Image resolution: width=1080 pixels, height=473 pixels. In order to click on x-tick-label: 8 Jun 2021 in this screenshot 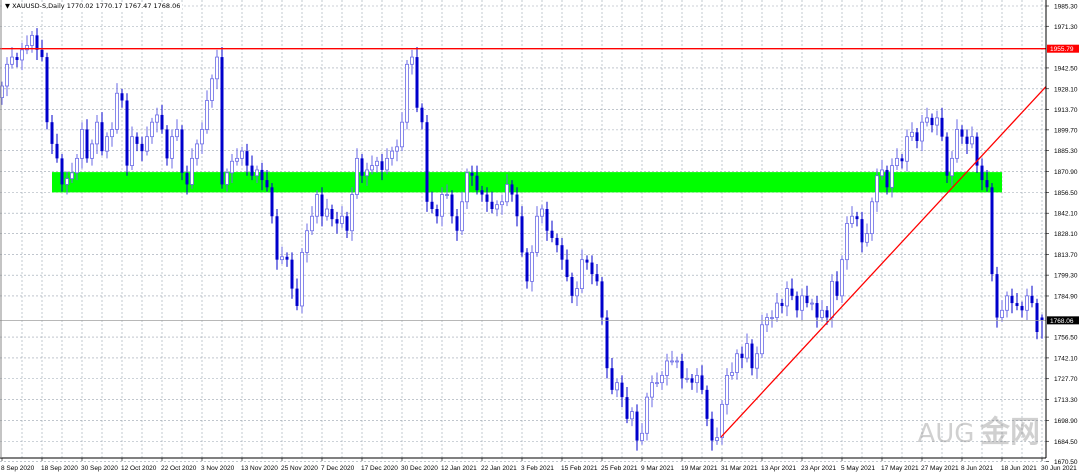, I will do `click(977, 468)`.